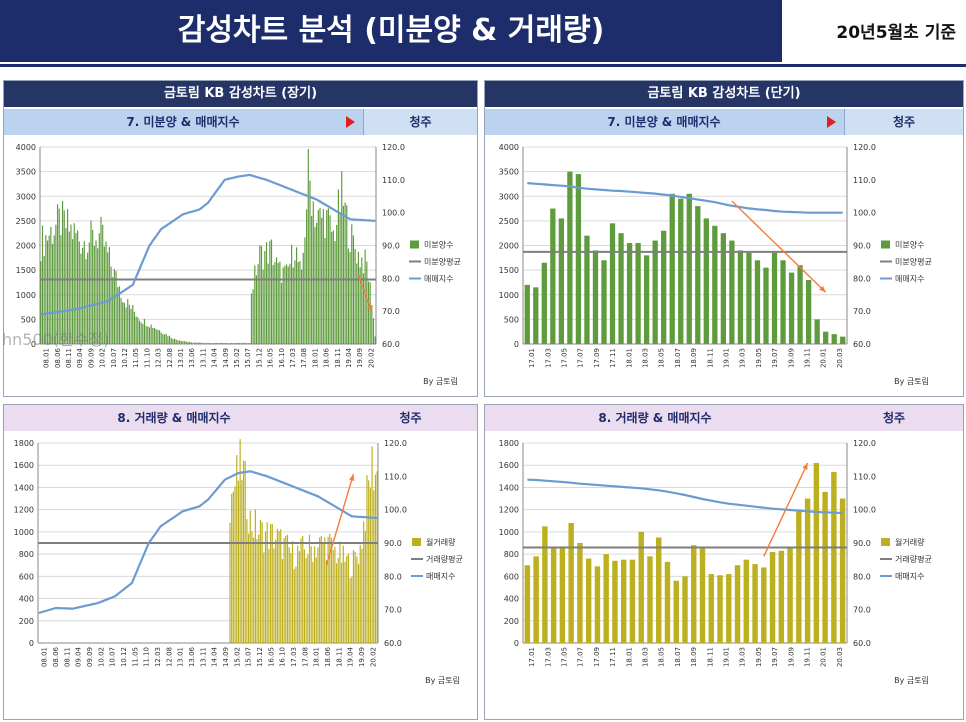  I want to click on x-tick-label: 13.11, so click(203, 358).